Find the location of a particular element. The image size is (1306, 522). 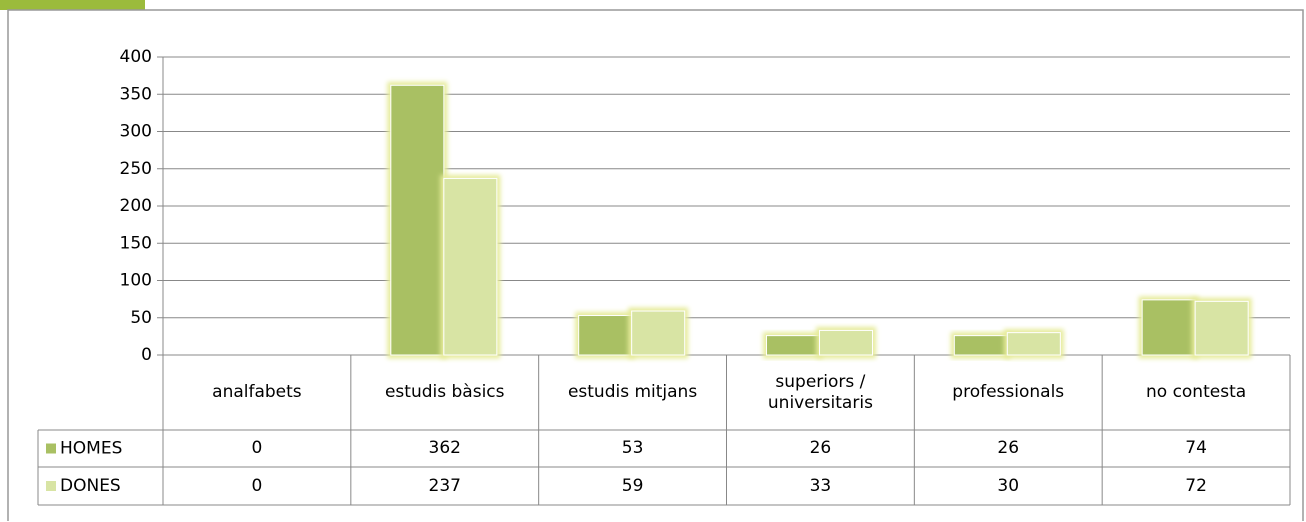

category-label: analfabets is located at coordinates (257, 392).